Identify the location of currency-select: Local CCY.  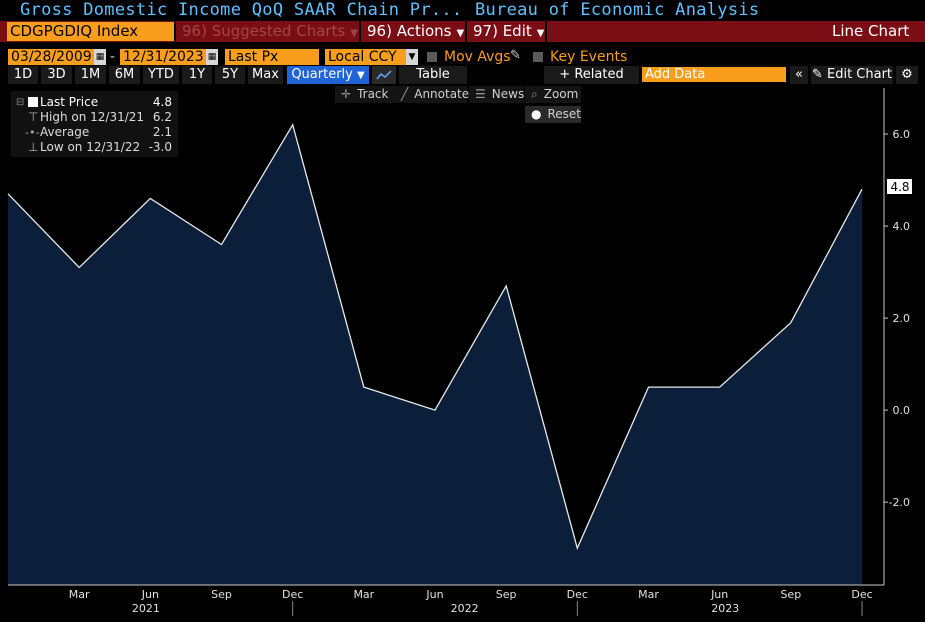
(365, 57).